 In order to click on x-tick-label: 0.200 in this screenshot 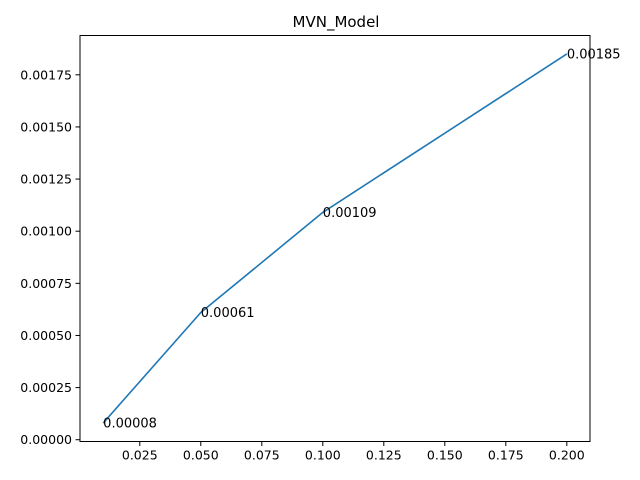, I will do `click(567, 455)`.